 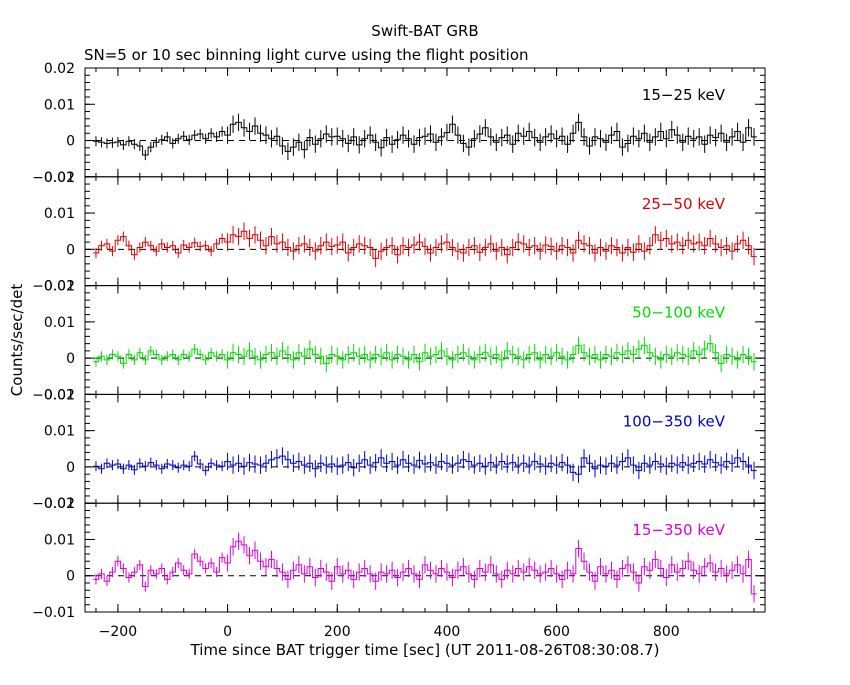 I want to click on band-label: 15−350 keV, so click(x=678, y=530).